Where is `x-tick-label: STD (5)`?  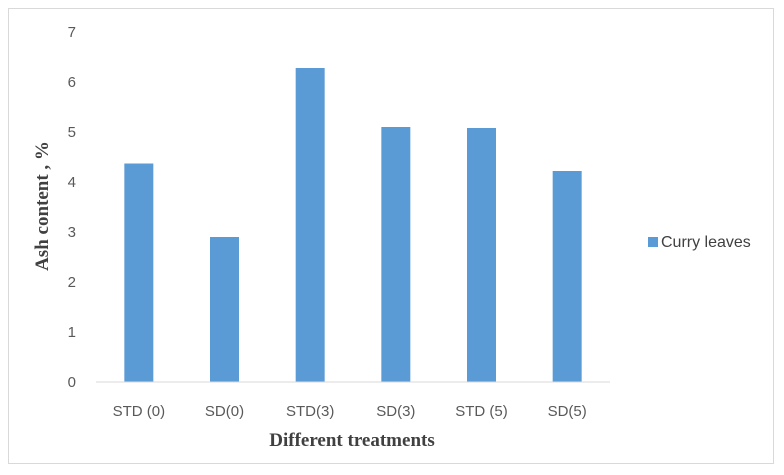 x-tick-label: STD (5) is located at coordinates (481, 411).